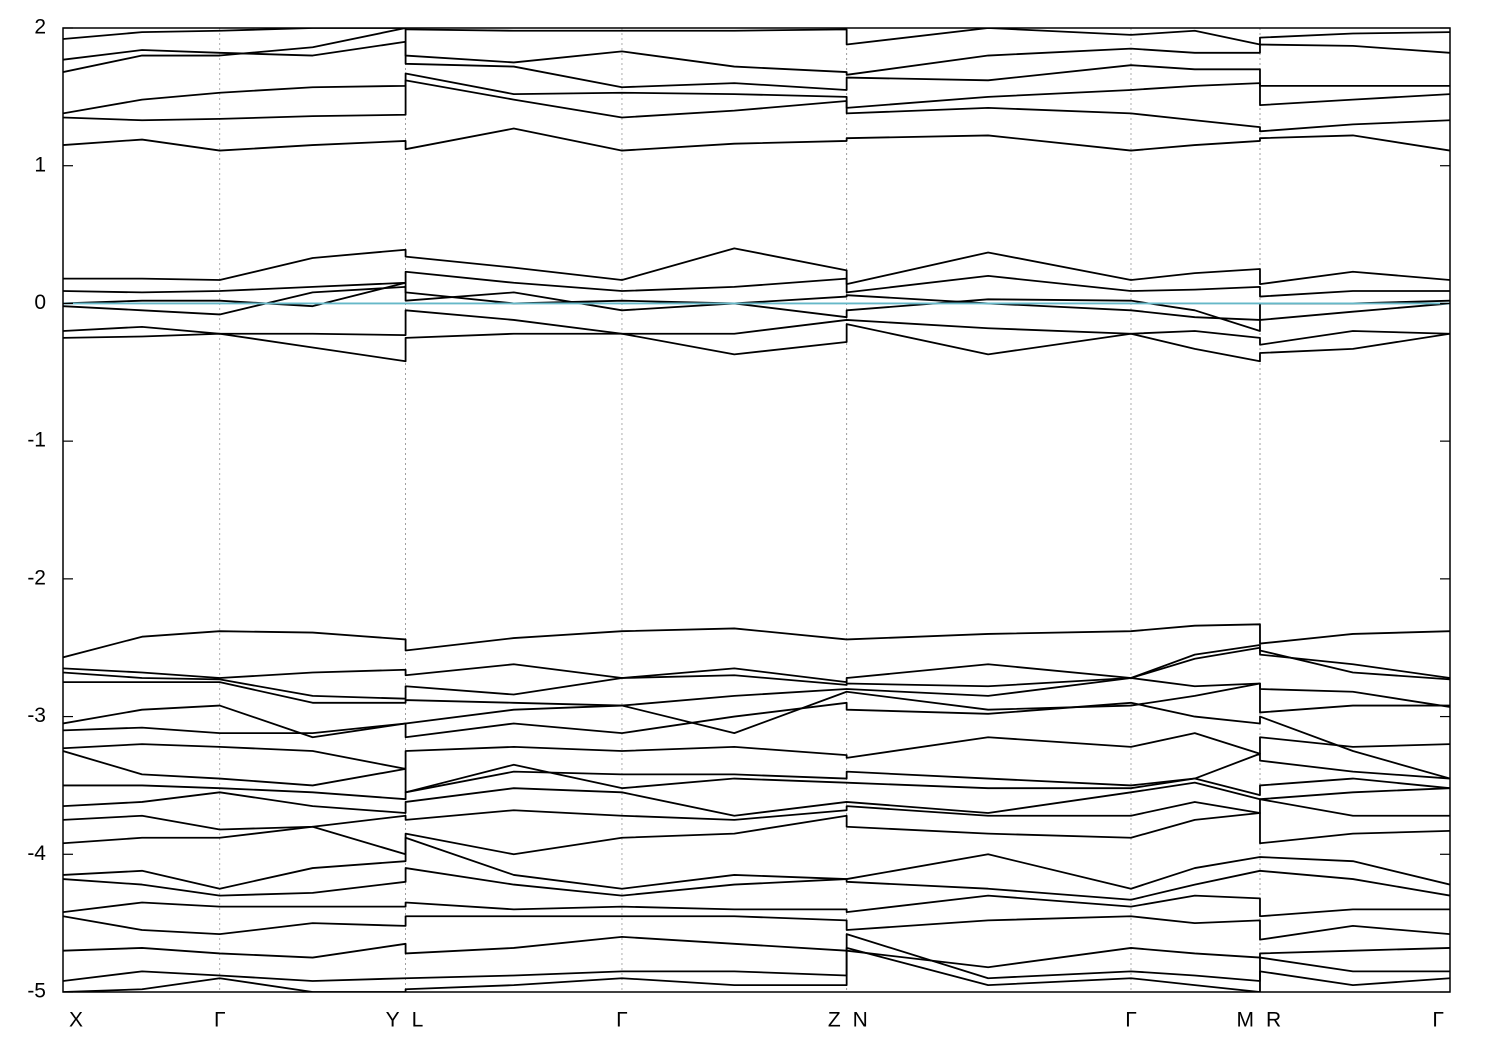  Describe the element at coordinates (36, 853) in the screenshot. I see `y-tick-label: -4` at that location.